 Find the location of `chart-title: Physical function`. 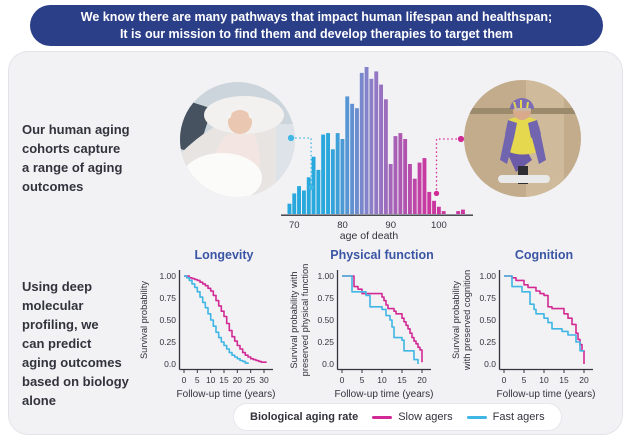

chart-title: Physical function is located at coordinates (382, 255).